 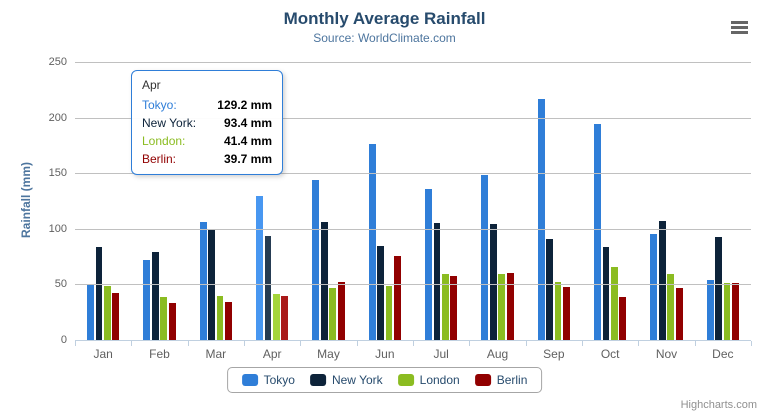 I want to click on bar-berlin-jan, so click(x=116, y=316).